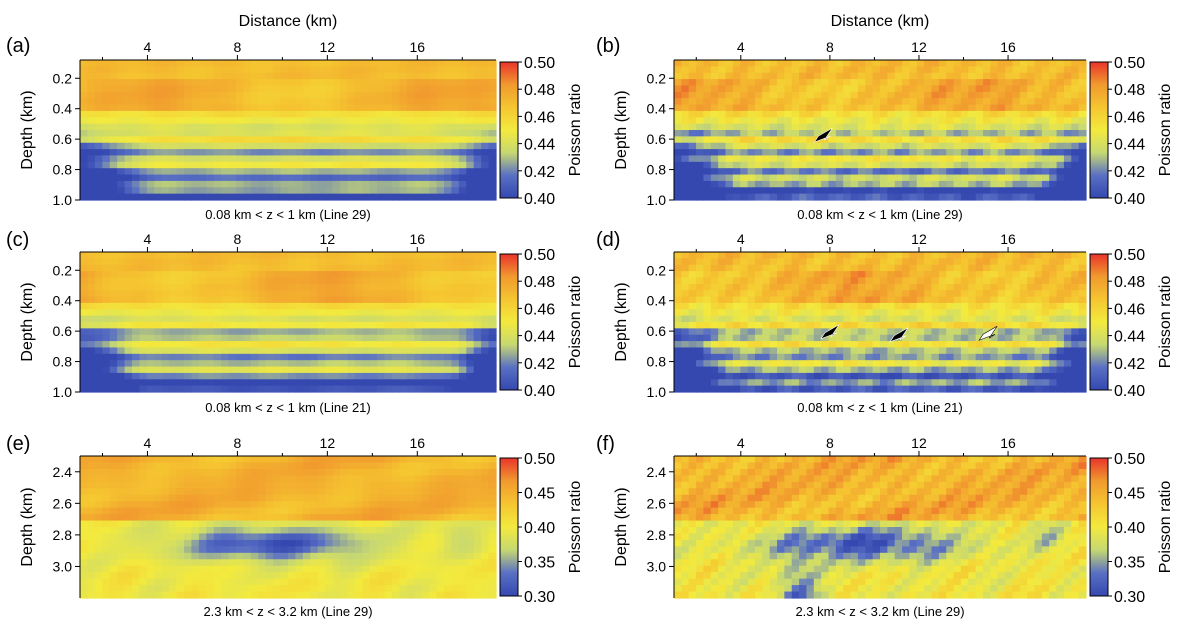 The image size is (1178, 627). Describe the element at coordinates (63, 139) in the screenshot. I see `y-tick-label: 0.6` at that location.